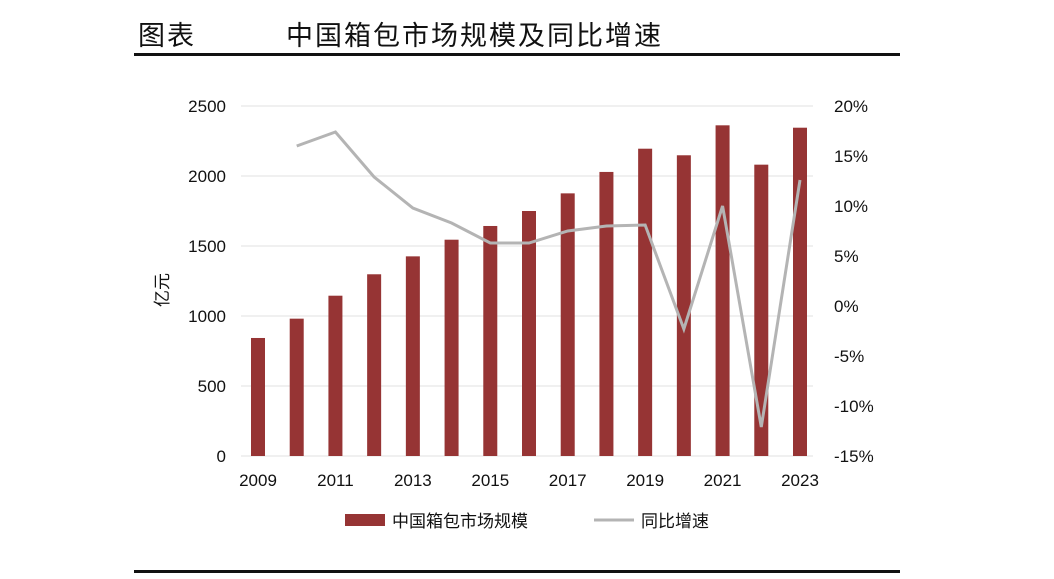 This screenshot has width=1054, height=579. Describe the element at coordinates (163, 290) in the screenshot. I see `y-axis-label: 亿元` at that location.